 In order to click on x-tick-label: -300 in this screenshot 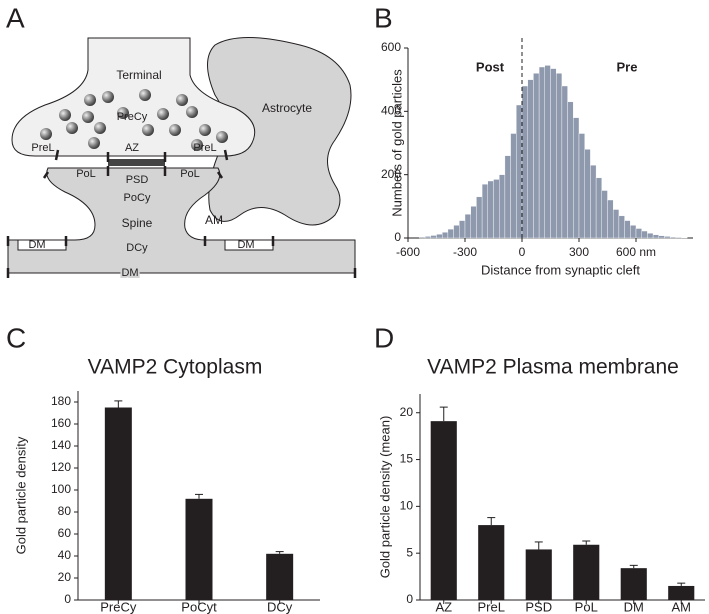, I will do `click(465, 252)`.